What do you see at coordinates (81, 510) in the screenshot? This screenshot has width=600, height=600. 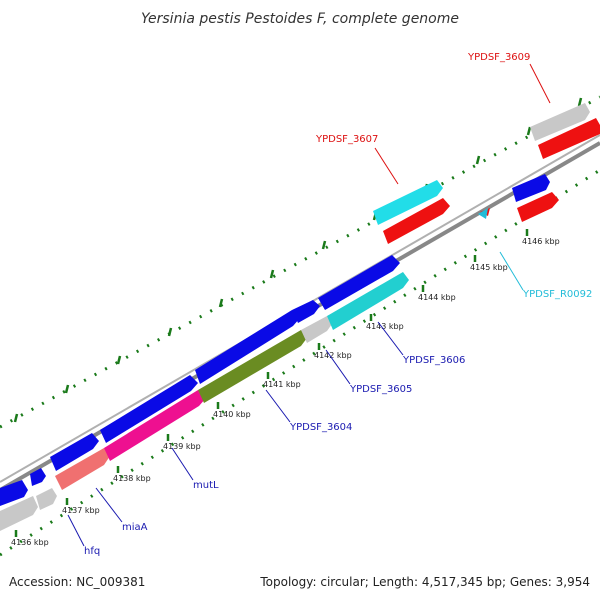 I see `tick-label-1: 4137 kbp` at bounding box center [81, 510].